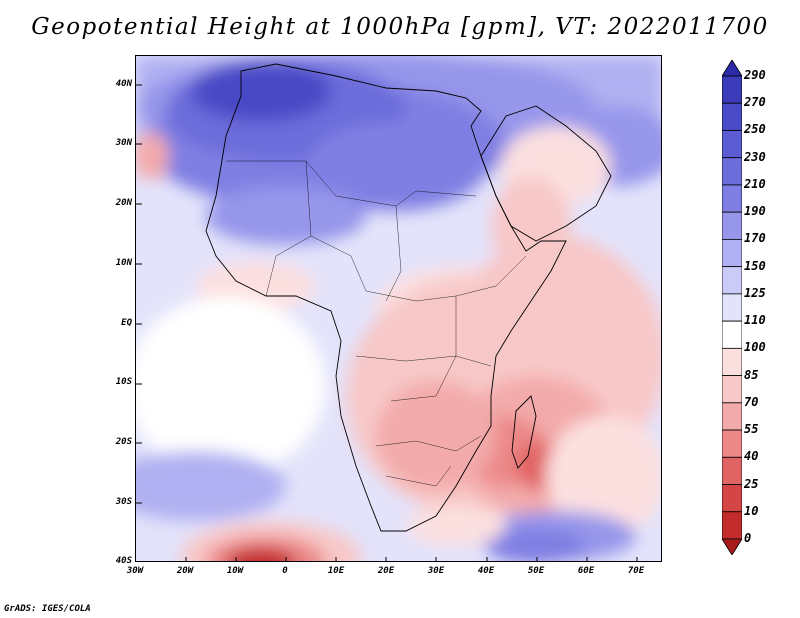 The width and height of the screenshot is (800, 618). Describe the element at coordinates (336, 571) in the screenshot. I see `lon-label-10e: 10E` at that location.